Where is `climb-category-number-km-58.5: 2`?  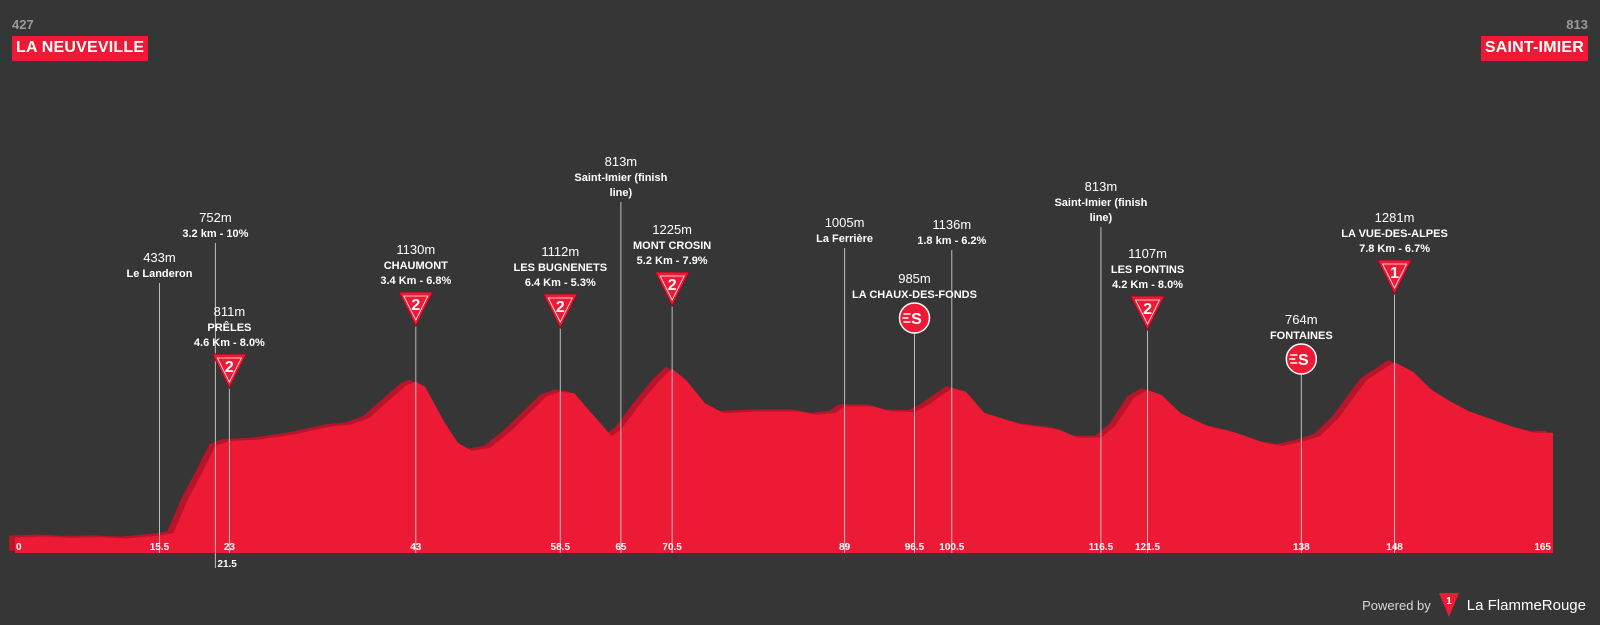
climb-category-number-km-58.5: 2 is located at coordinates (560, 307).